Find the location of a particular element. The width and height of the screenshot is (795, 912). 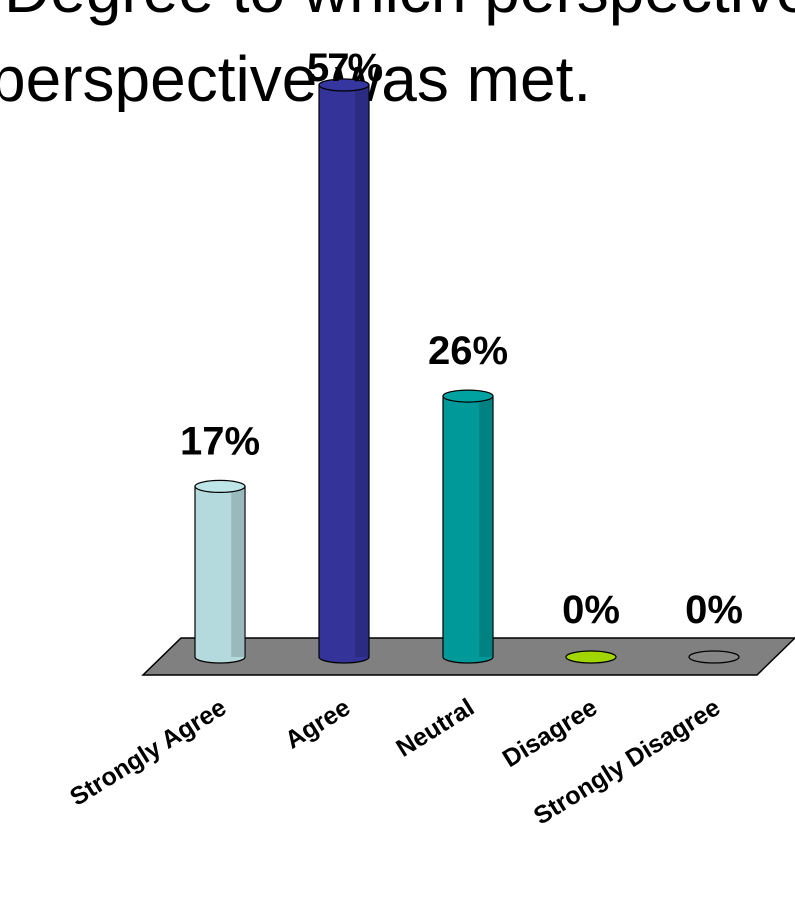

bar-cap-neutral is located at coordinates (468, 396).